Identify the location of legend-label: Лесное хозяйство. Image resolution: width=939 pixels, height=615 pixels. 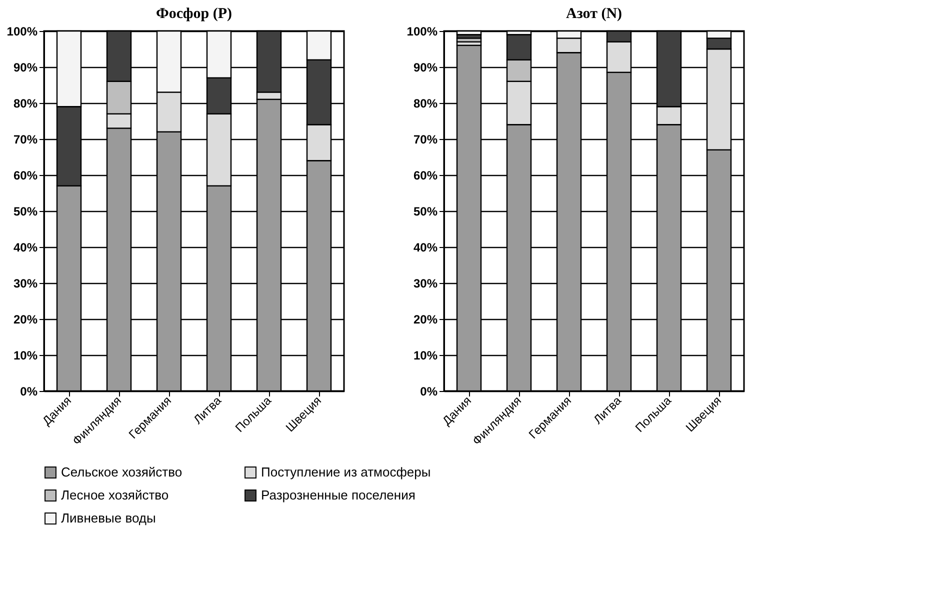
(115, 495).